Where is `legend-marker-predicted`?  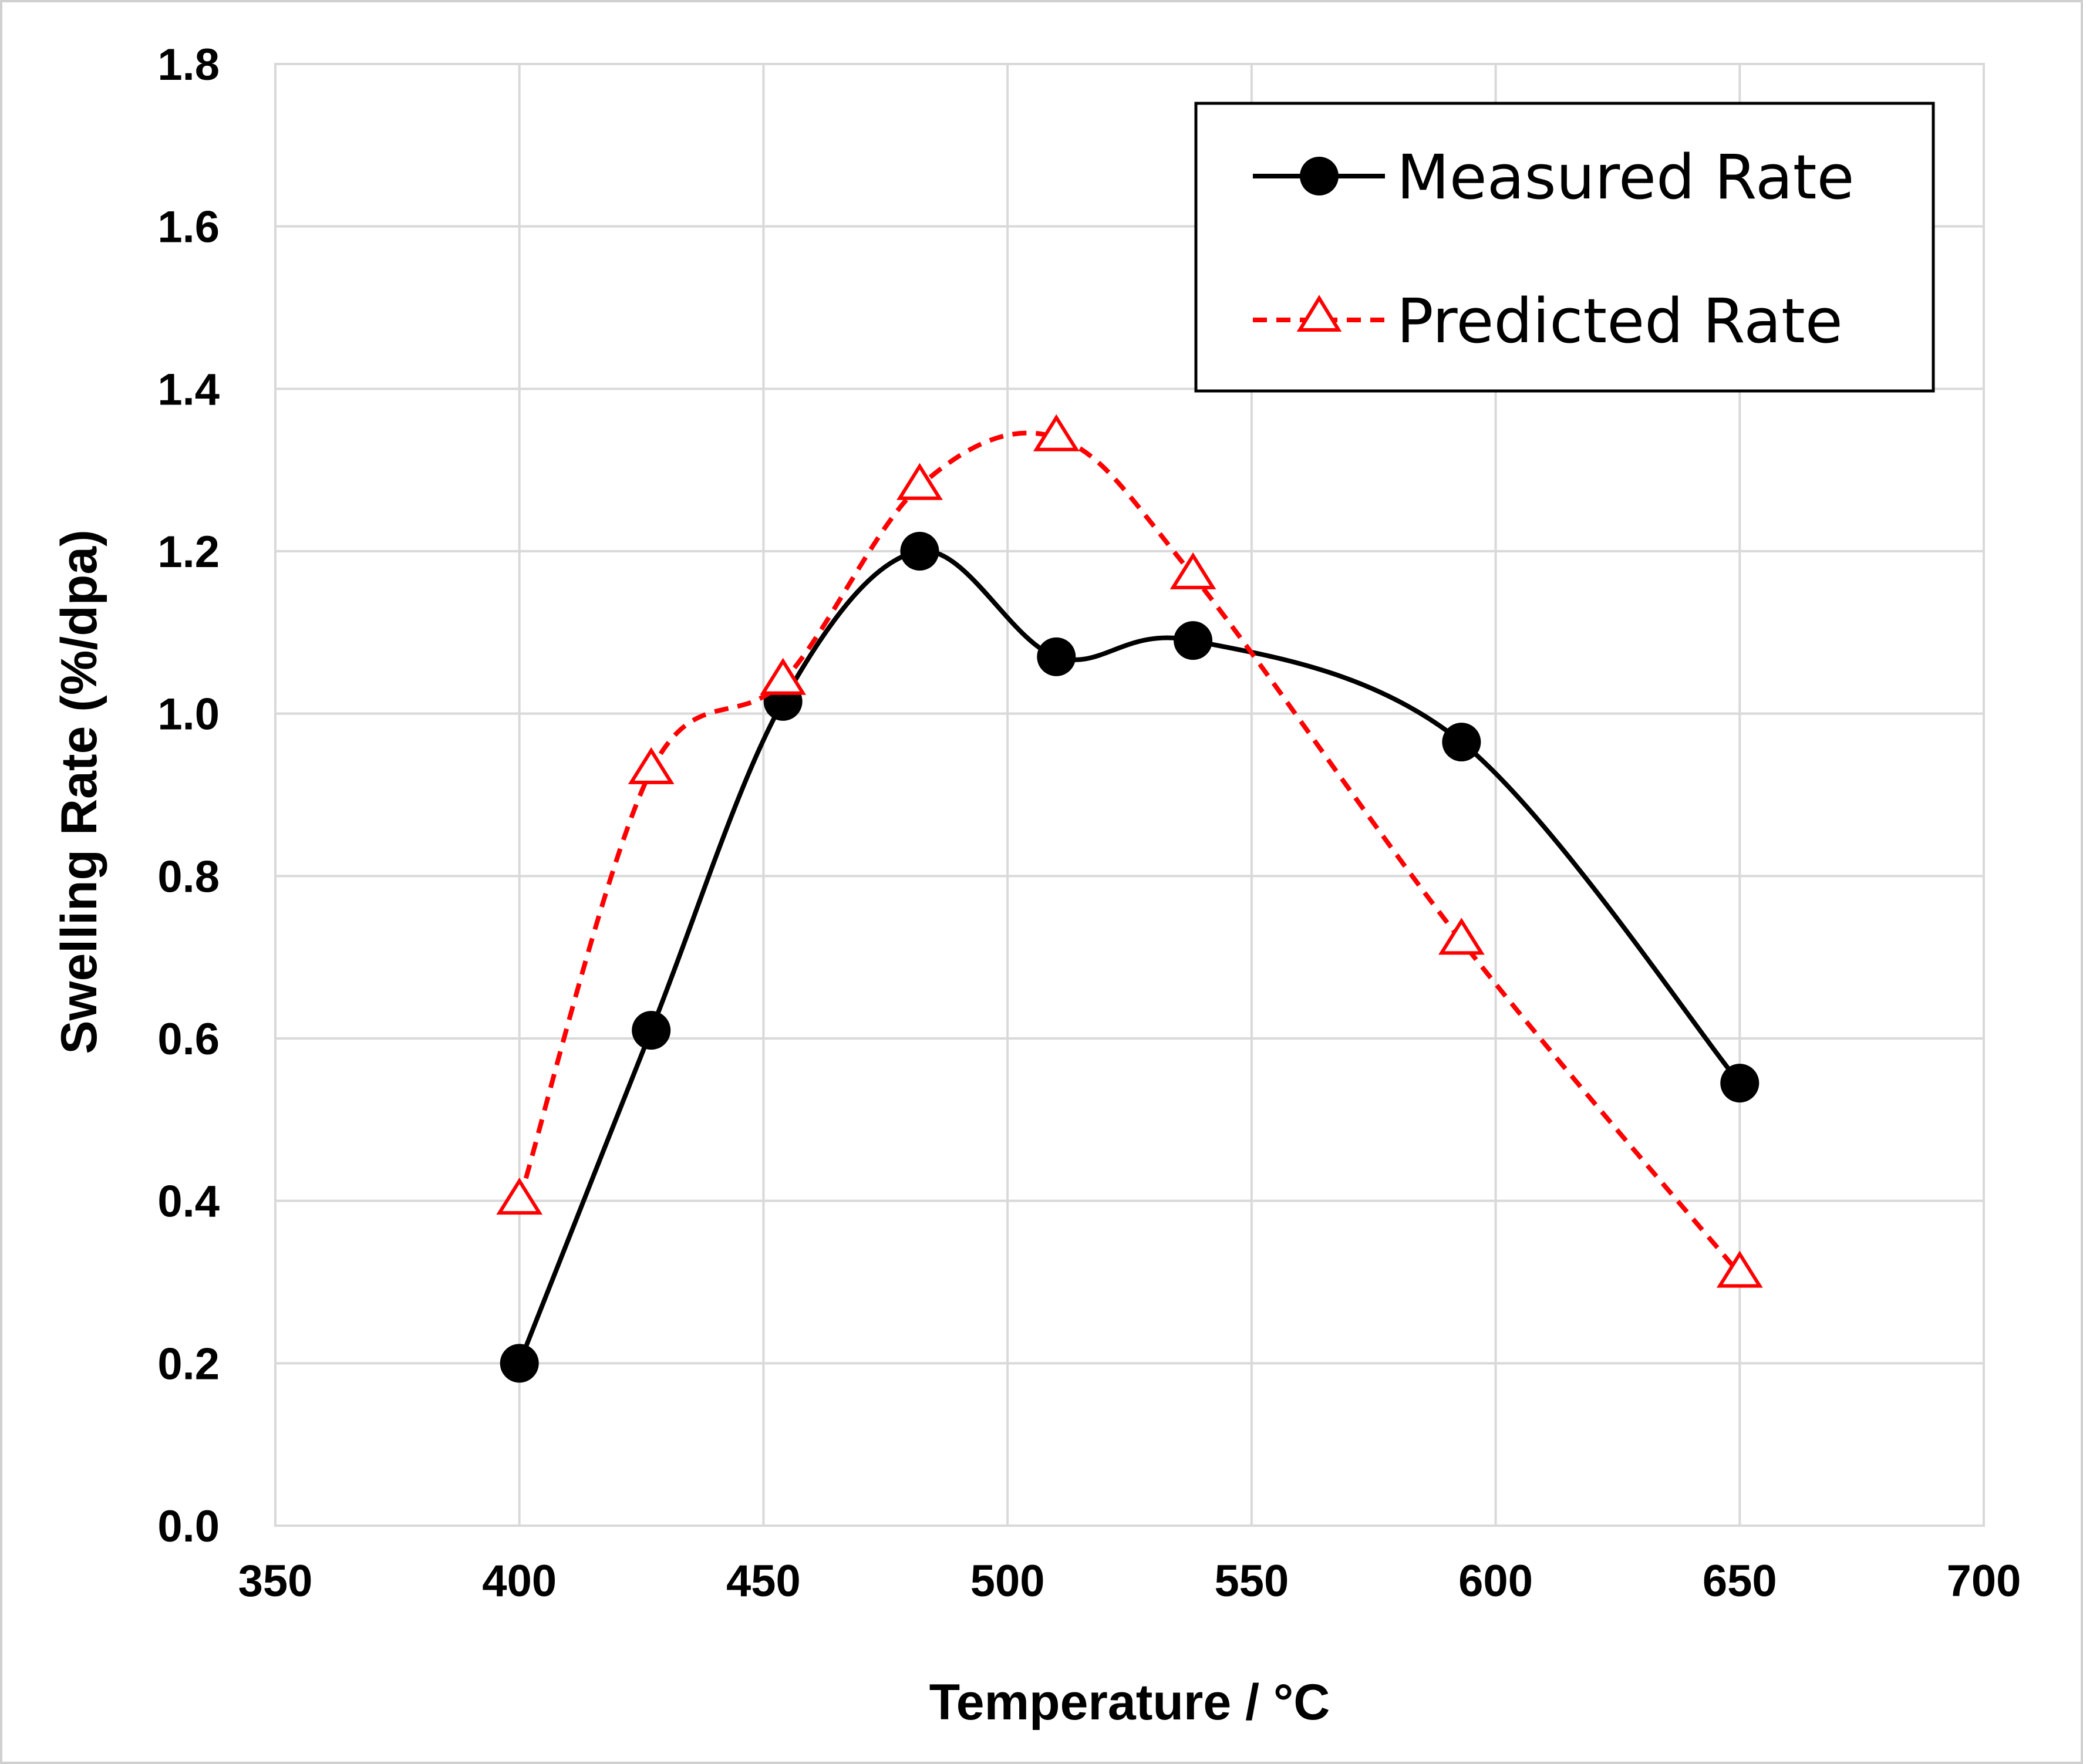 legend-marker-predicted is located at coordinates (1319, 313).